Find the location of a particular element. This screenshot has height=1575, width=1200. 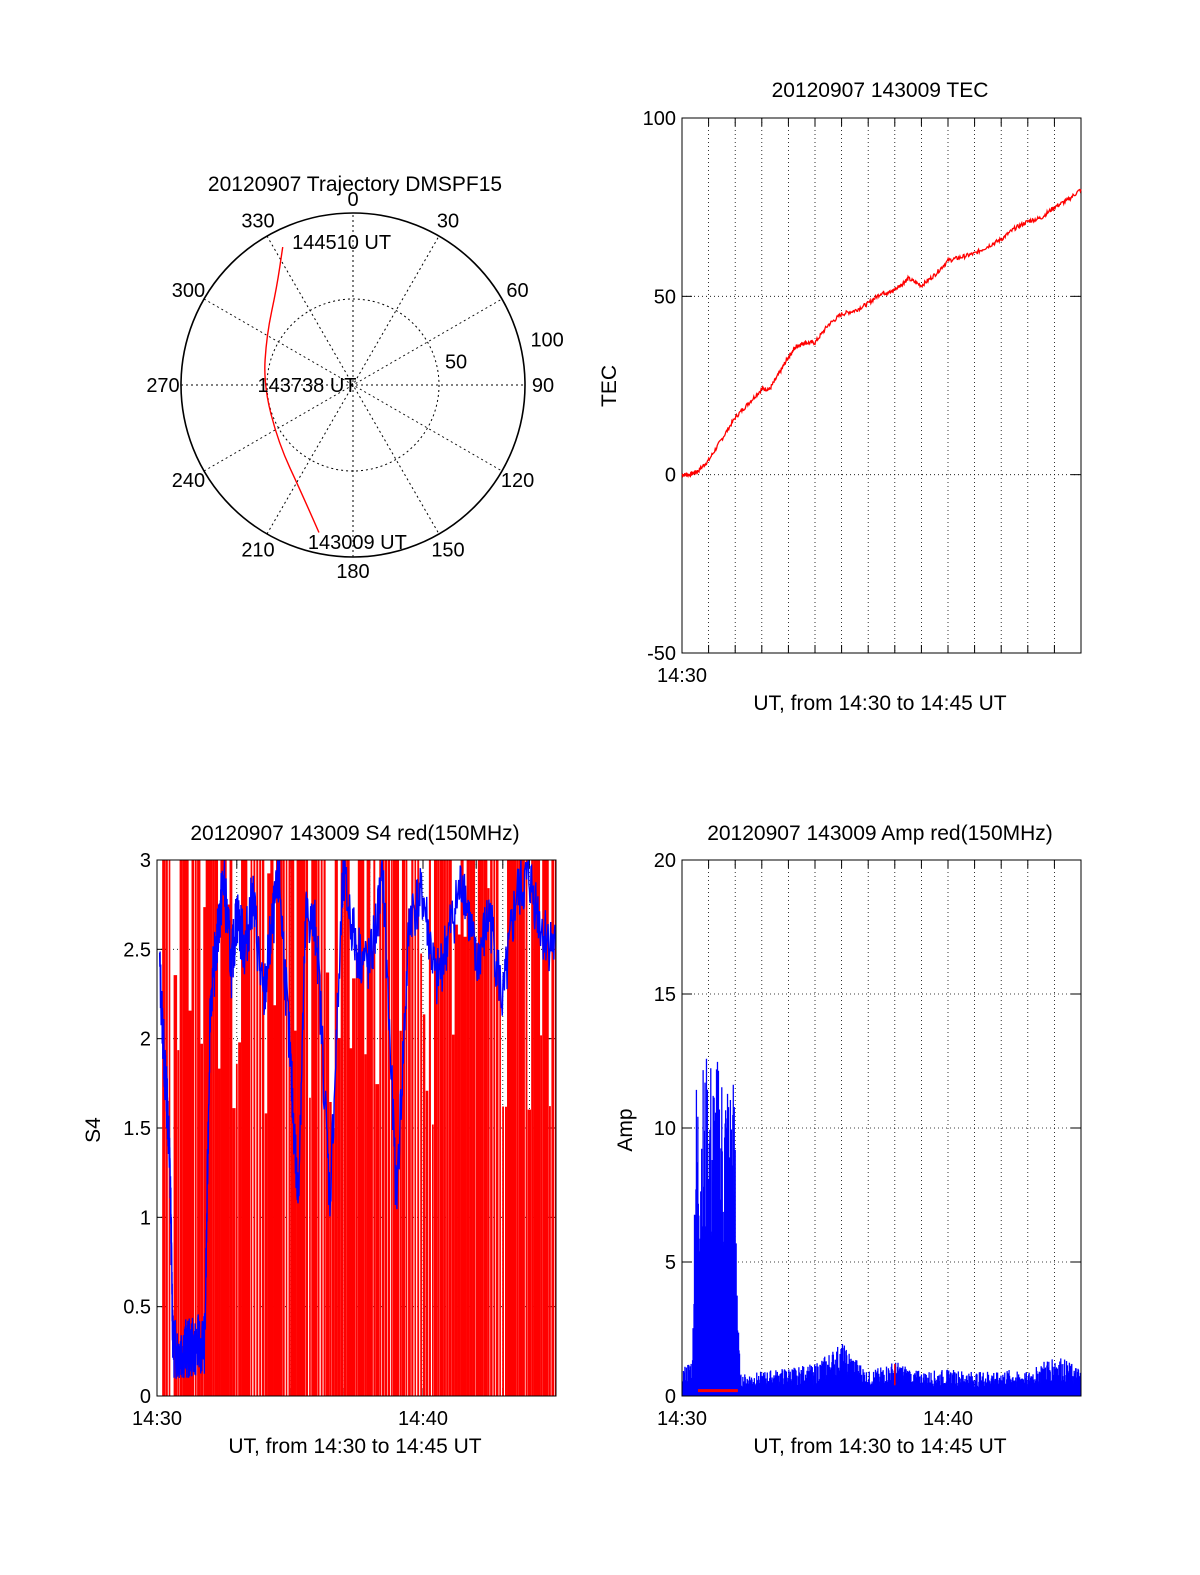

s4-y-tick-label: 3 is located at coordinates (145, 861).